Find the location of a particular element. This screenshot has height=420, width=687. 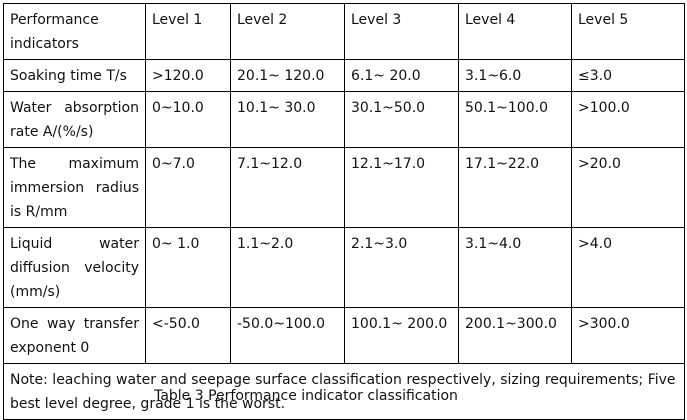

table-cell: ≤3.0 is located at coordinates (628, 75).